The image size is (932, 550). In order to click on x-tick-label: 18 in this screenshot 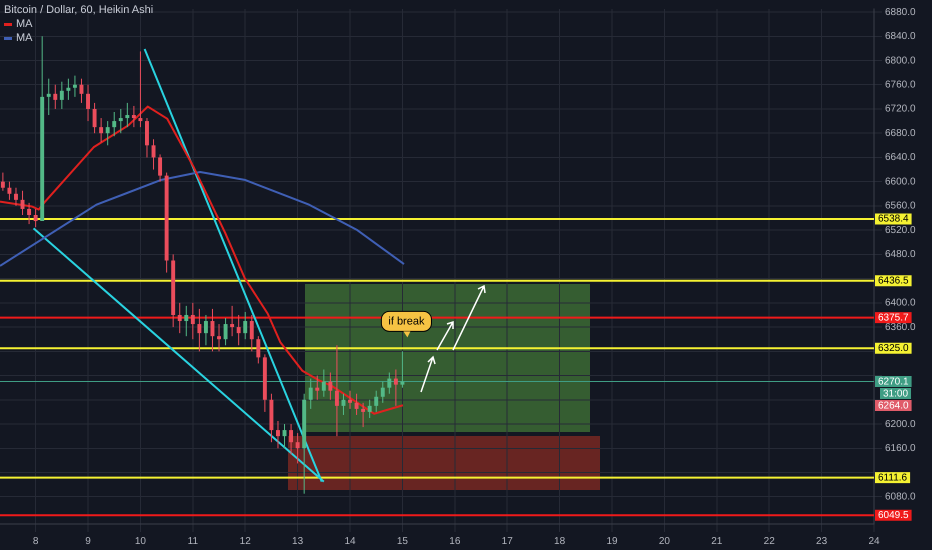, I will do `click(560, 541)`.